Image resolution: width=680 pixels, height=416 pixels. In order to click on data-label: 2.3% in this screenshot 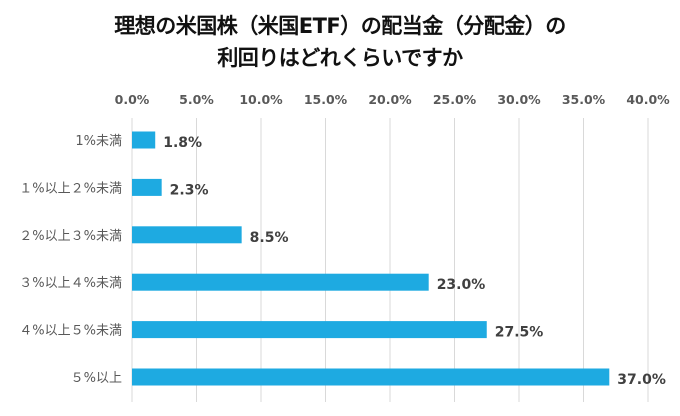, I will do `click(189, 190)`.